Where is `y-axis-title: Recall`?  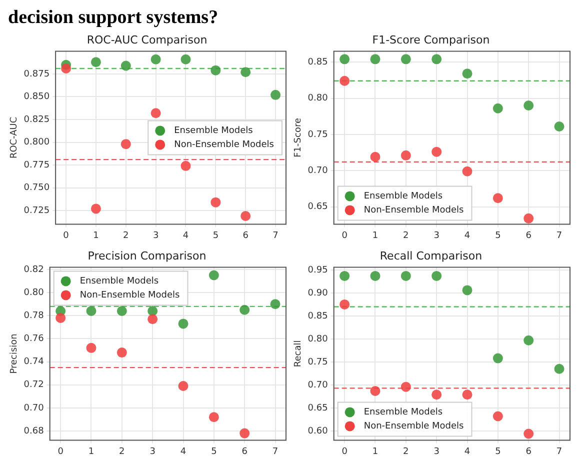
y-axis-title: Recall is located at coordinates (299, 354).